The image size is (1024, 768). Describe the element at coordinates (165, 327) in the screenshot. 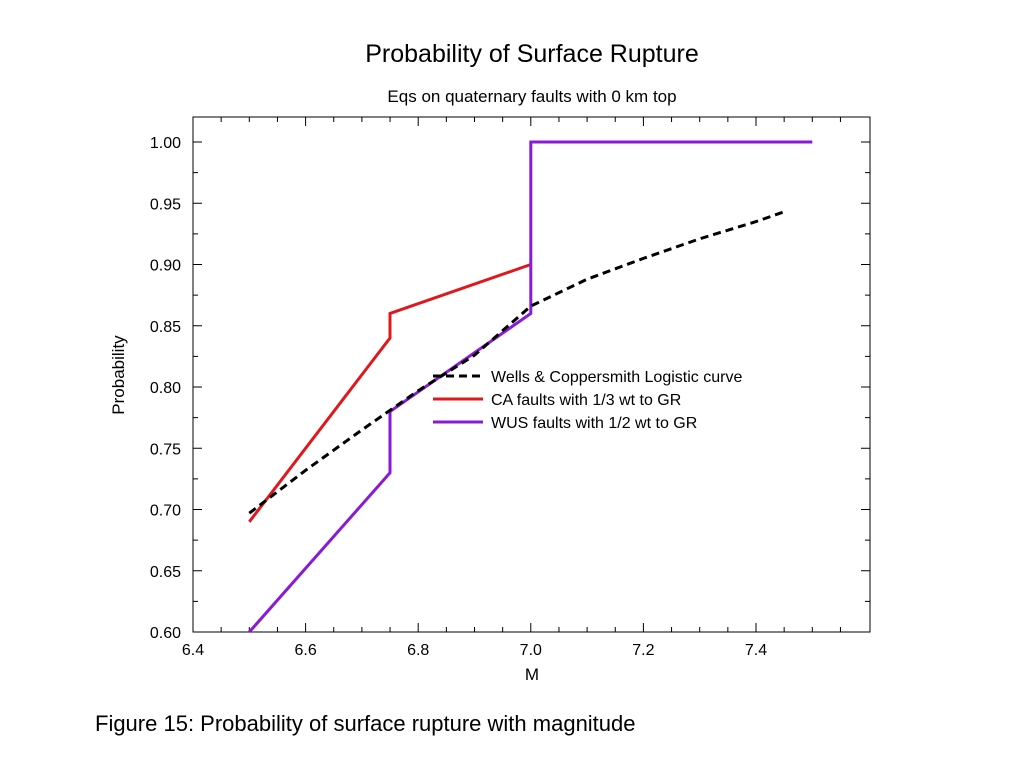

I see `y-tick-label: 0.85` at that location.